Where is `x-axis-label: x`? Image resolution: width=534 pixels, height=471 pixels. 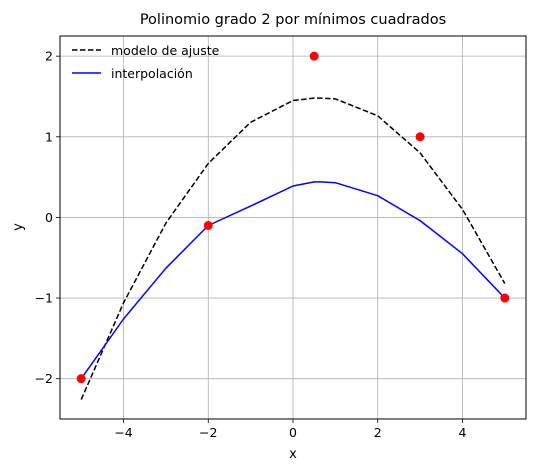
x-axis-label: x is located at coordinates (293, 454).